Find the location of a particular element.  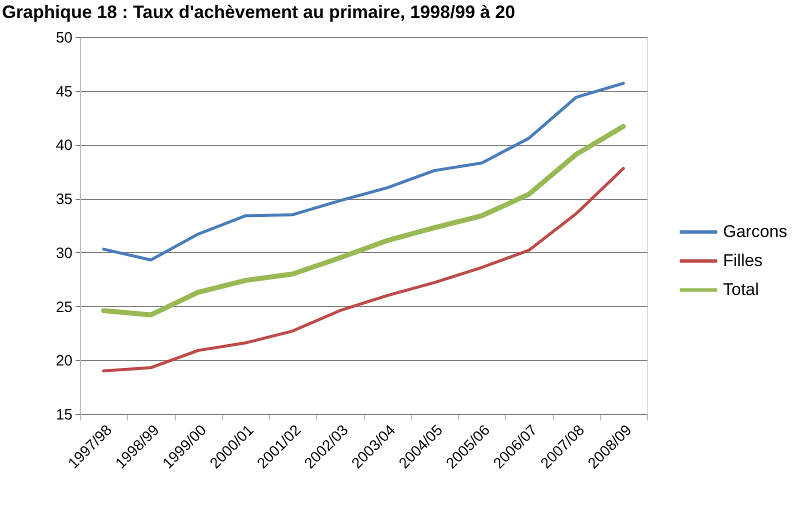

y-tick-label: 35 is located at coordinates (64, 199).